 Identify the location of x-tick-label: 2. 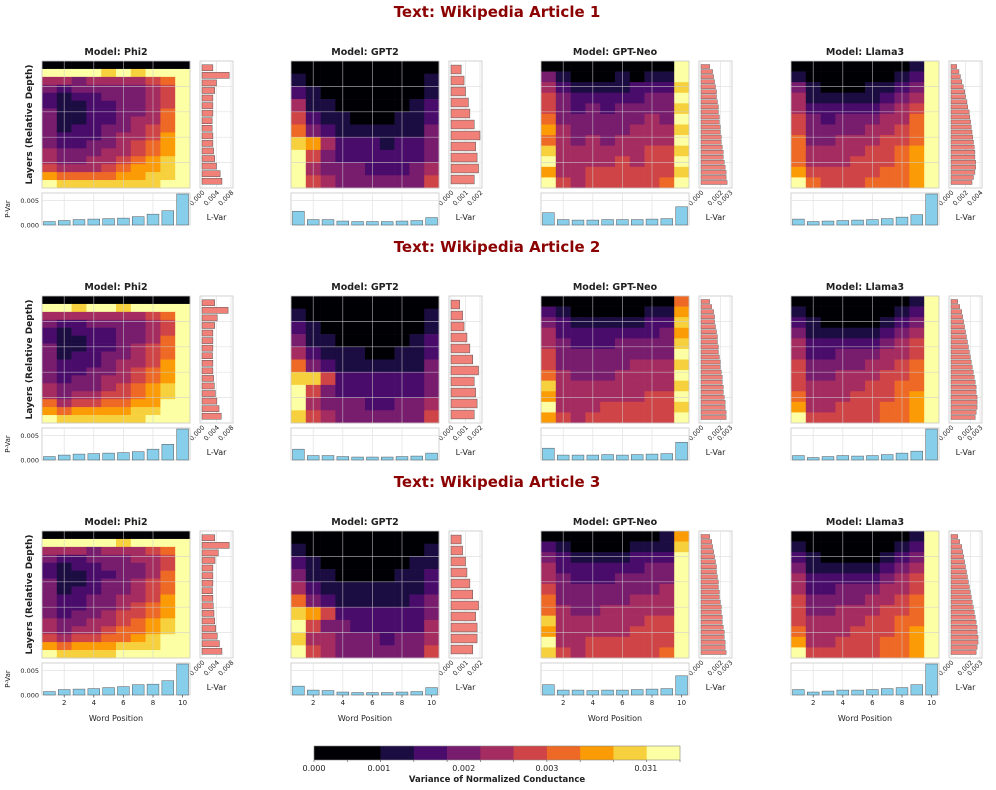
(64, 703).